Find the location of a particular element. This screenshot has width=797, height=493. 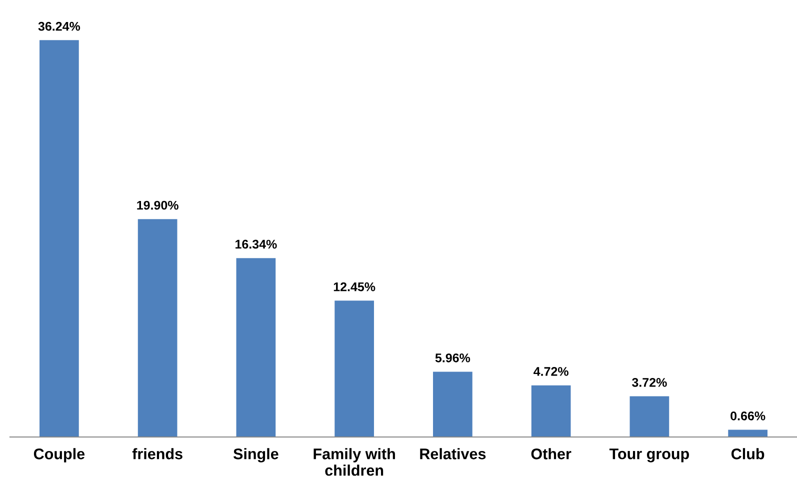

x-tick-label: Other is located at coordinates (551, 454).